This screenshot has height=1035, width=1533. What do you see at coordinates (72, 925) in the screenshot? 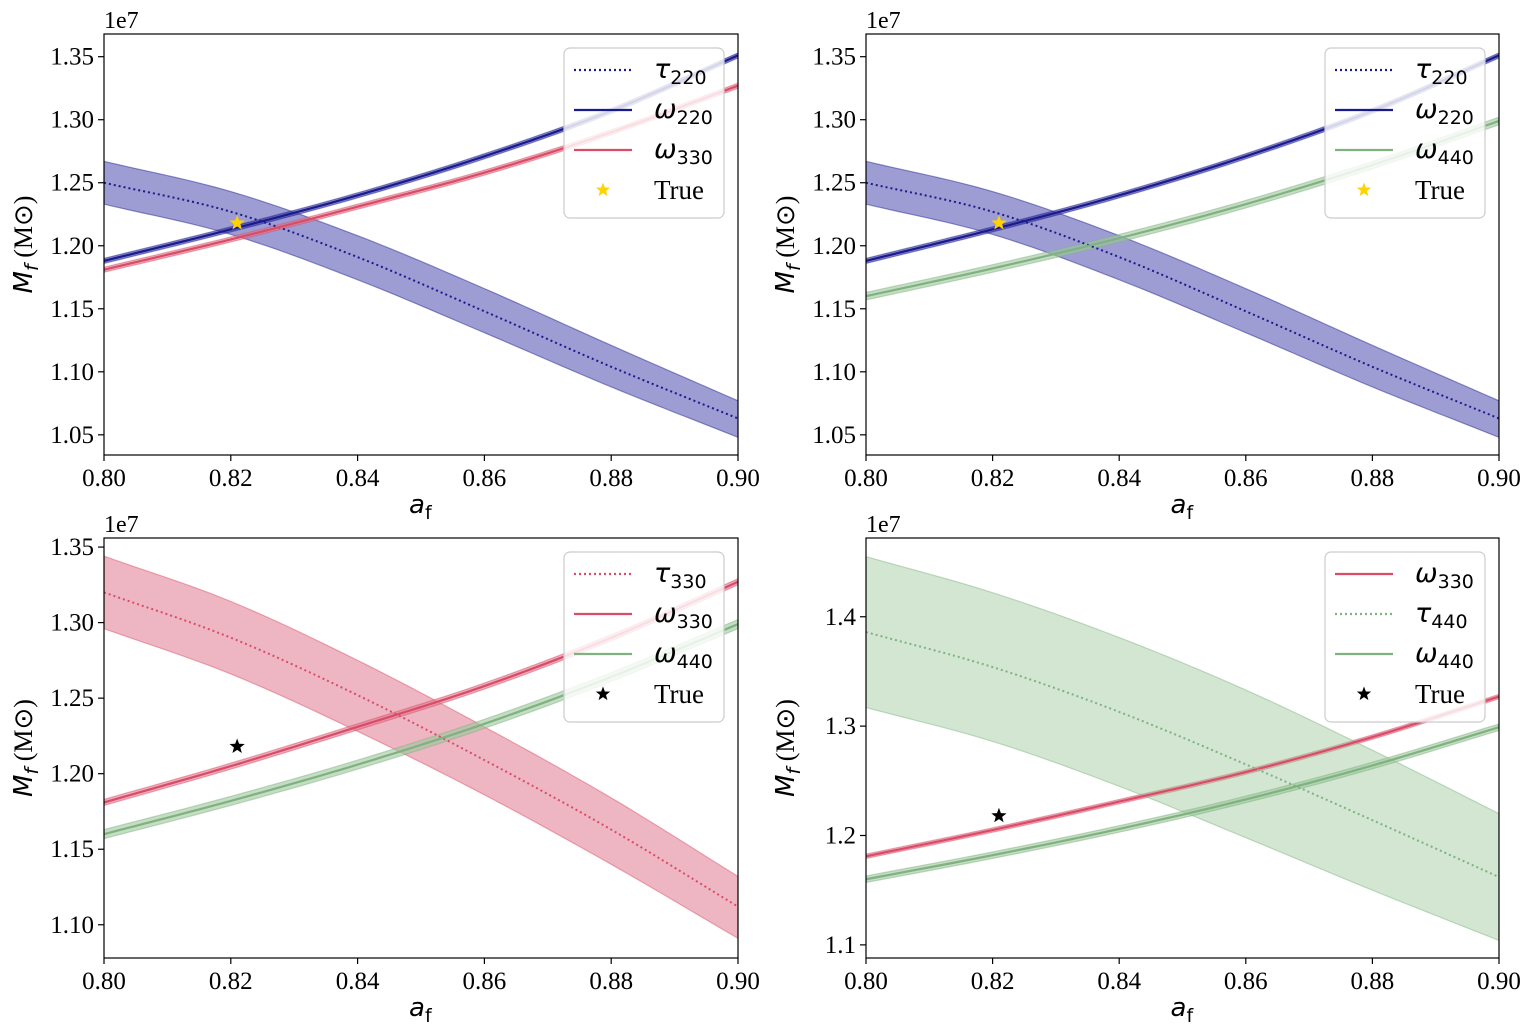
I see `y-tick-label: 1.10` at bounding box center [72, 925].